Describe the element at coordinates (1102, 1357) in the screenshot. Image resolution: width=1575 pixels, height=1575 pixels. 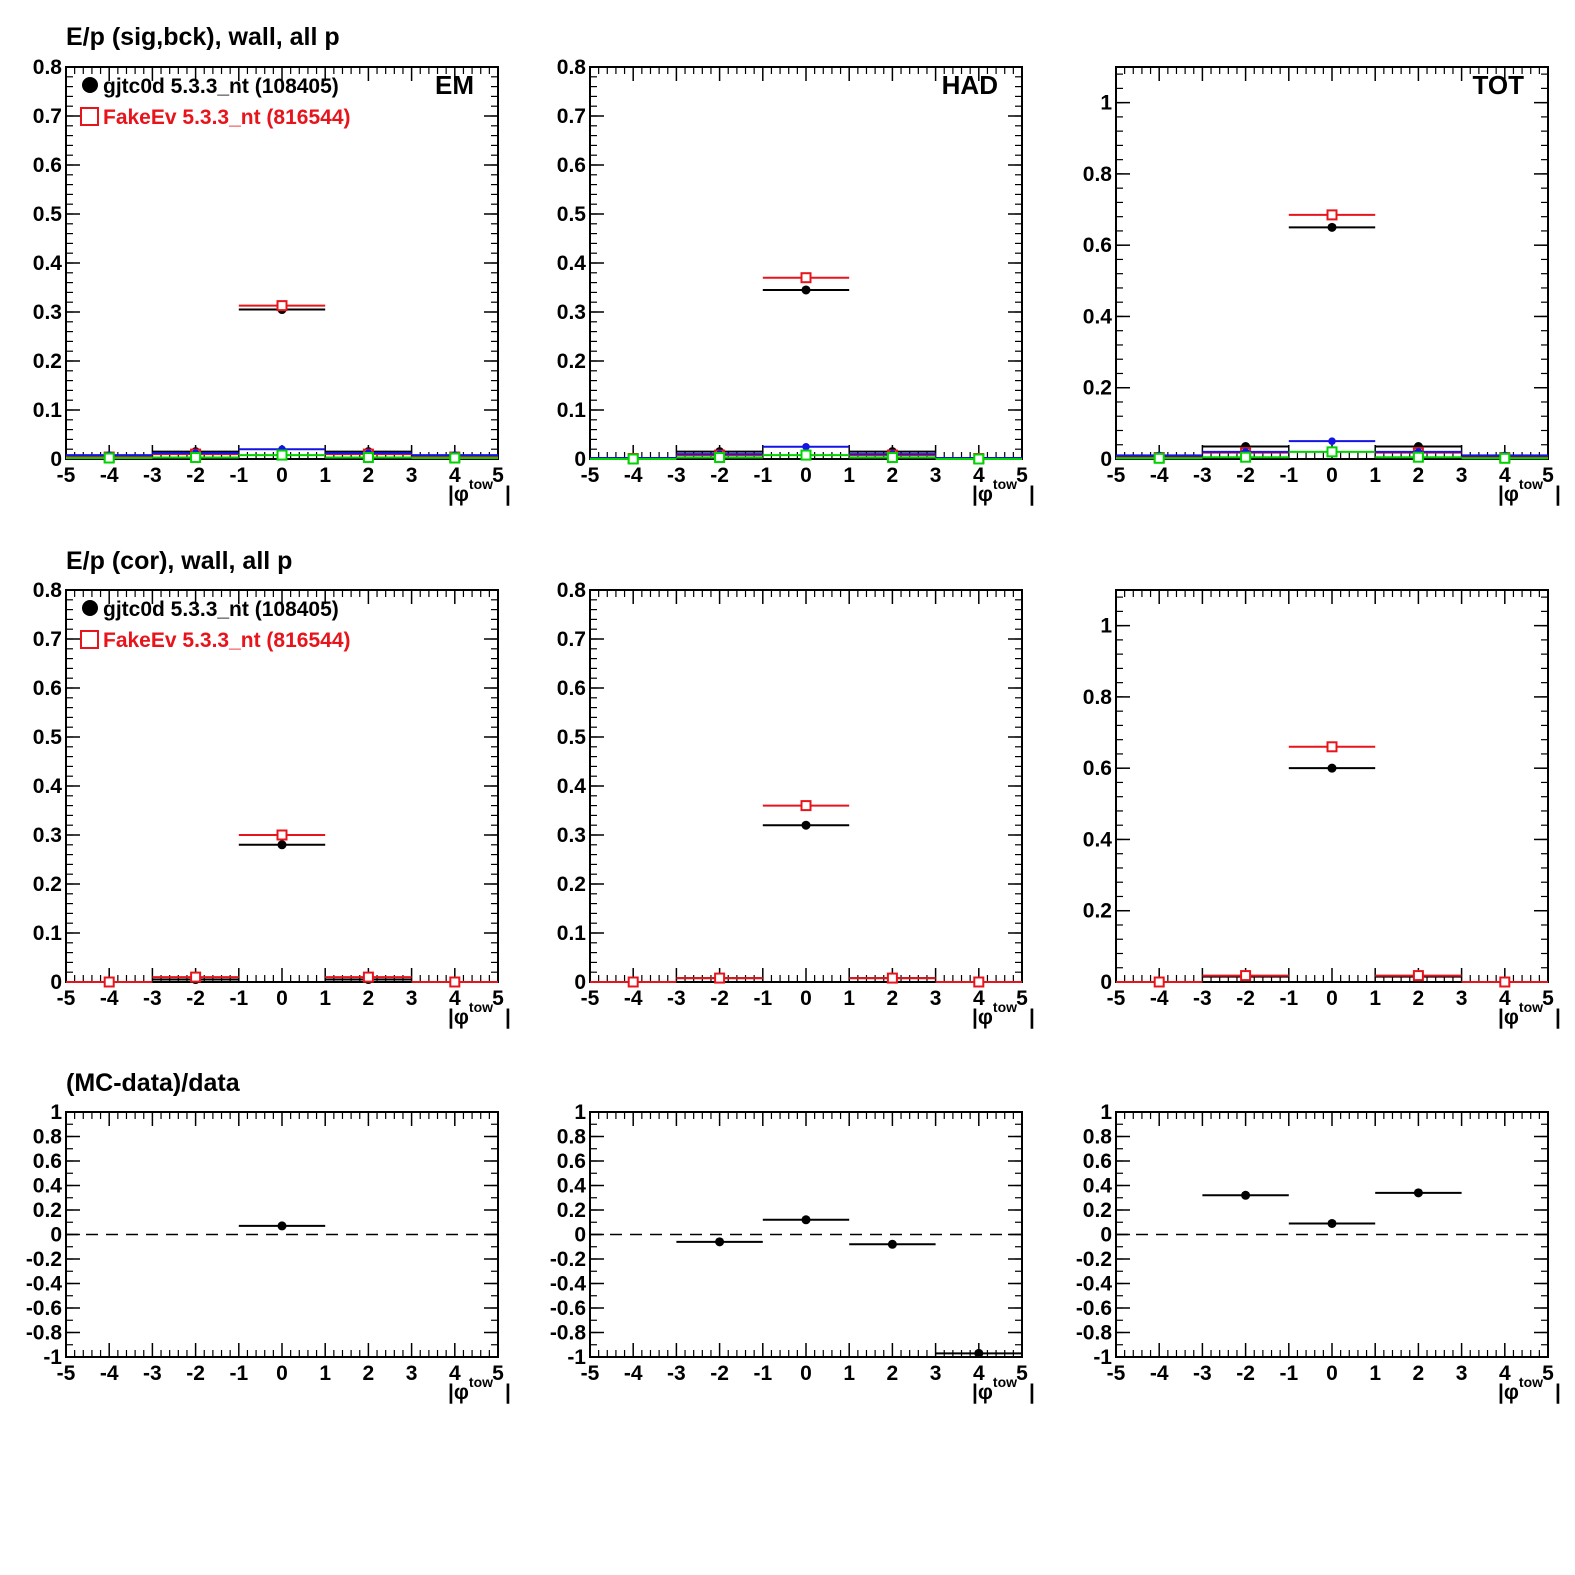
I see `y-tick-label: -1` at that location.